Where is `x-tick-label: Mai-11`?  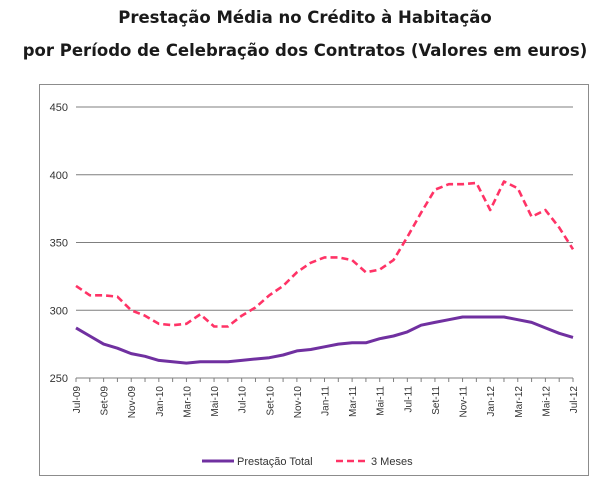 x-tick-label: Mai-11 is located at coordinates (381, 401).